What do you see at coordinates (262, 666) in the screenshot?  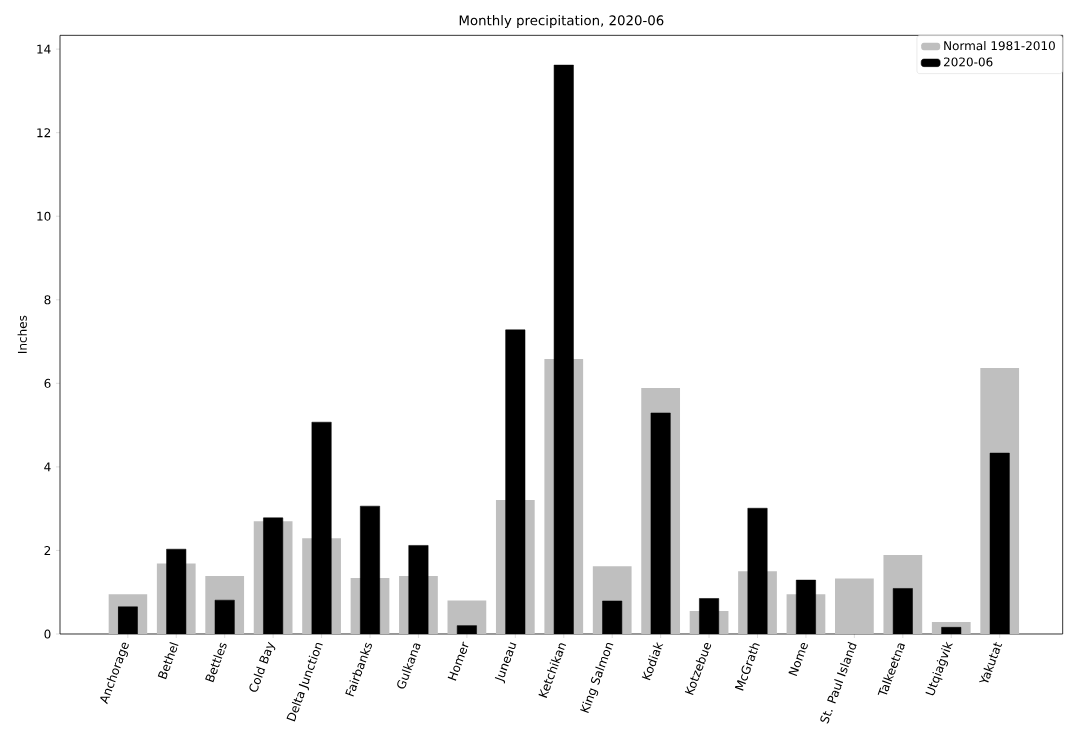 I see `x-tick-label: Cold Bay` at bounding box center [262, 666].